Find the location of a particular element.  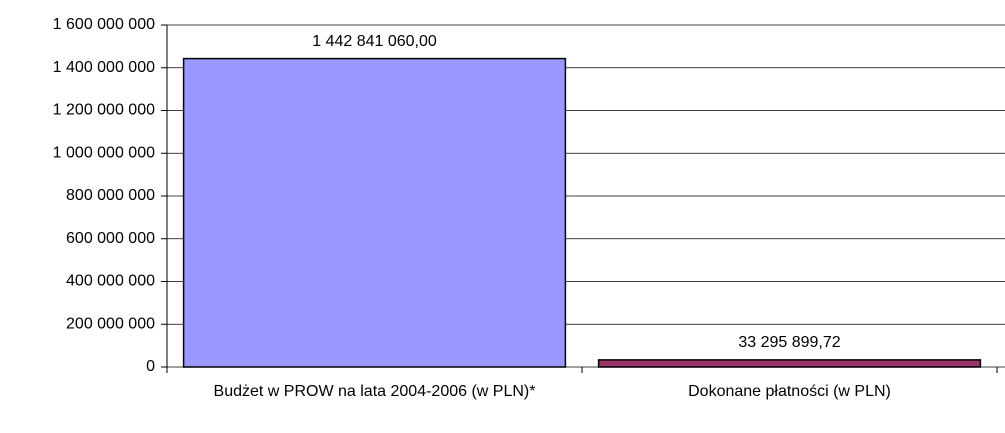

y-tick-label: 200 000 000 is located at coordinates (110, 323).